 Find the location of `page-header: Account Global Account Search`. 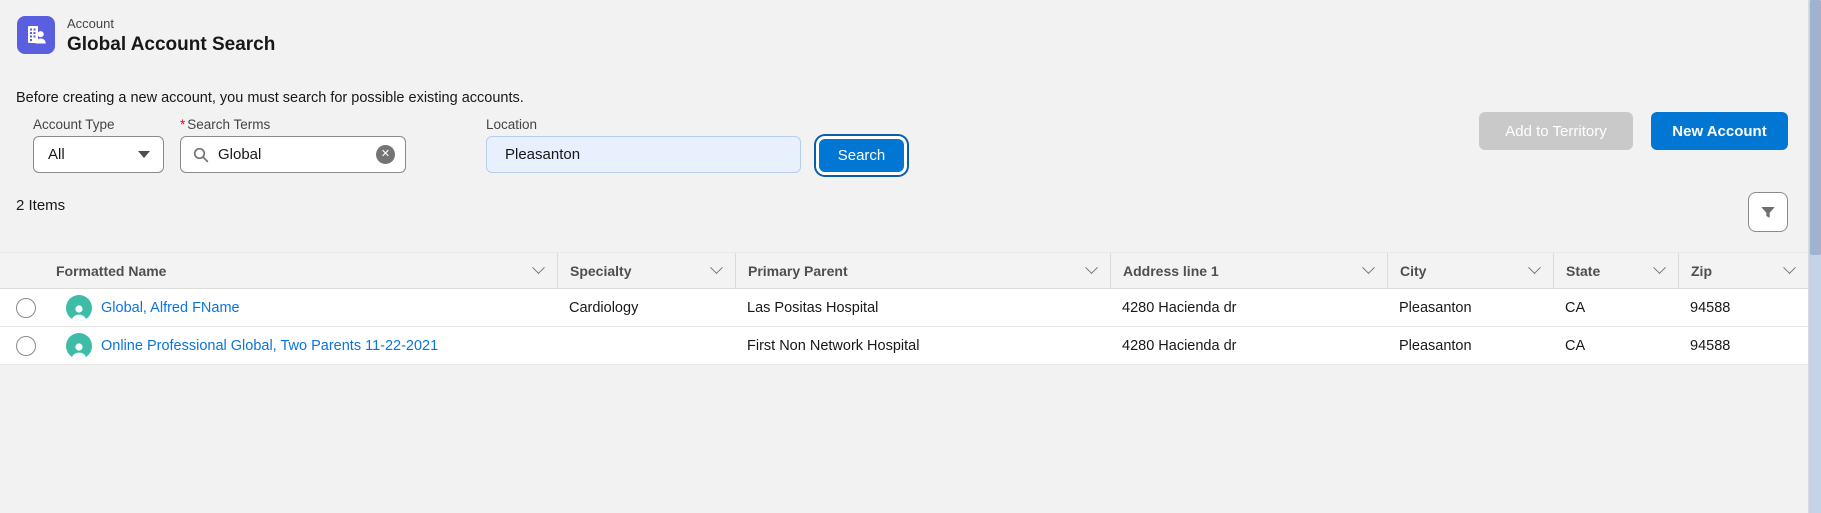

page-header: Account Global Account Search is located at coordinates (146, 36).